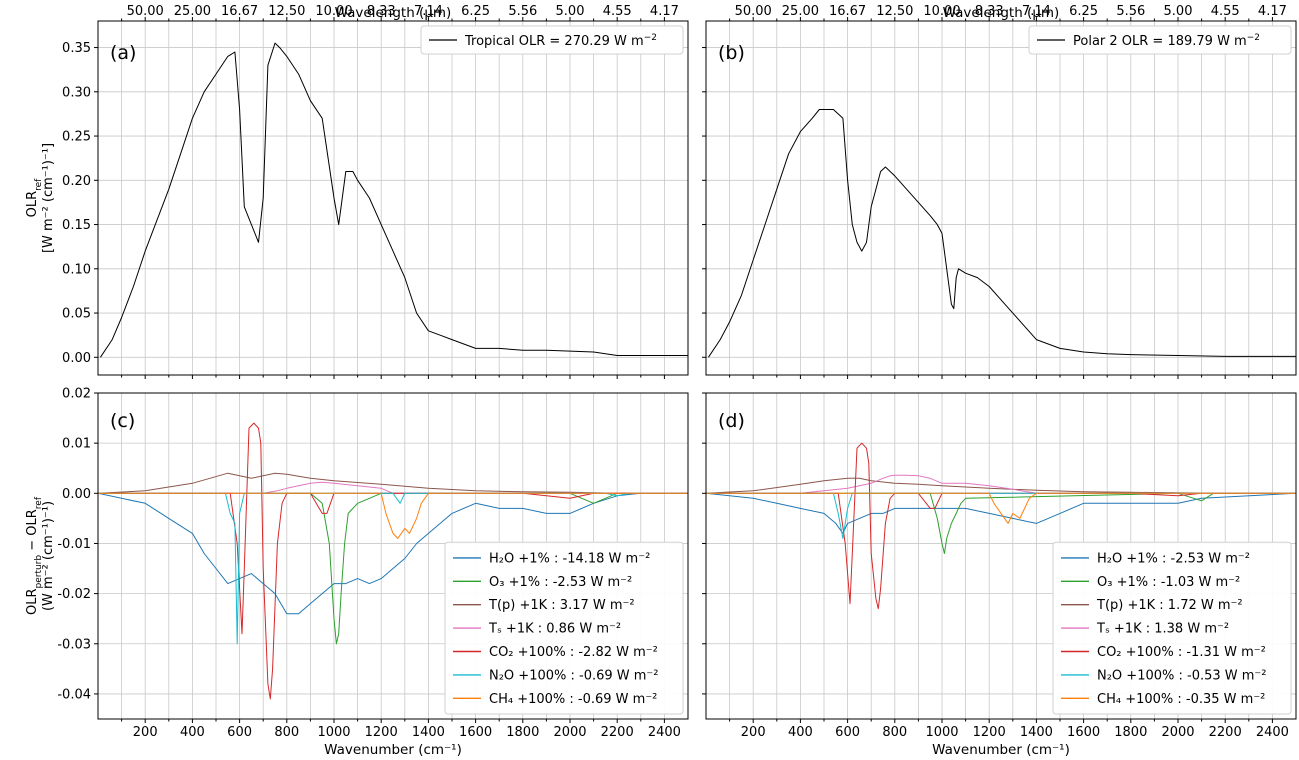 The height and width of the screenshot is (760, 1299). Describe the element at coordinates (1168, 582) in the screenshot. I see `legend-entry: O₃ +1% : -1.03 W m⁻²` at that location.